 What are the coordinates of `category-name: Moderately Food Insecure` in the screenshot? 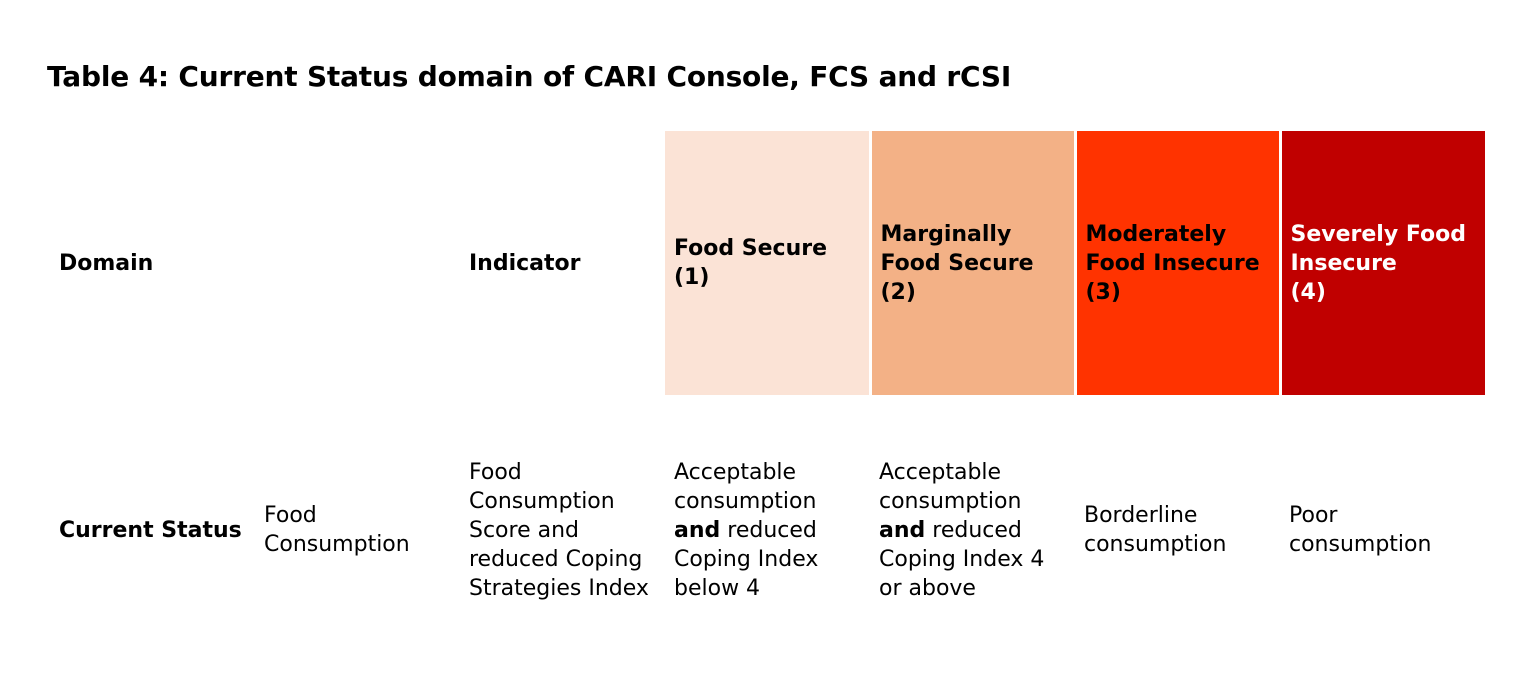 It's located at (1172, 248).